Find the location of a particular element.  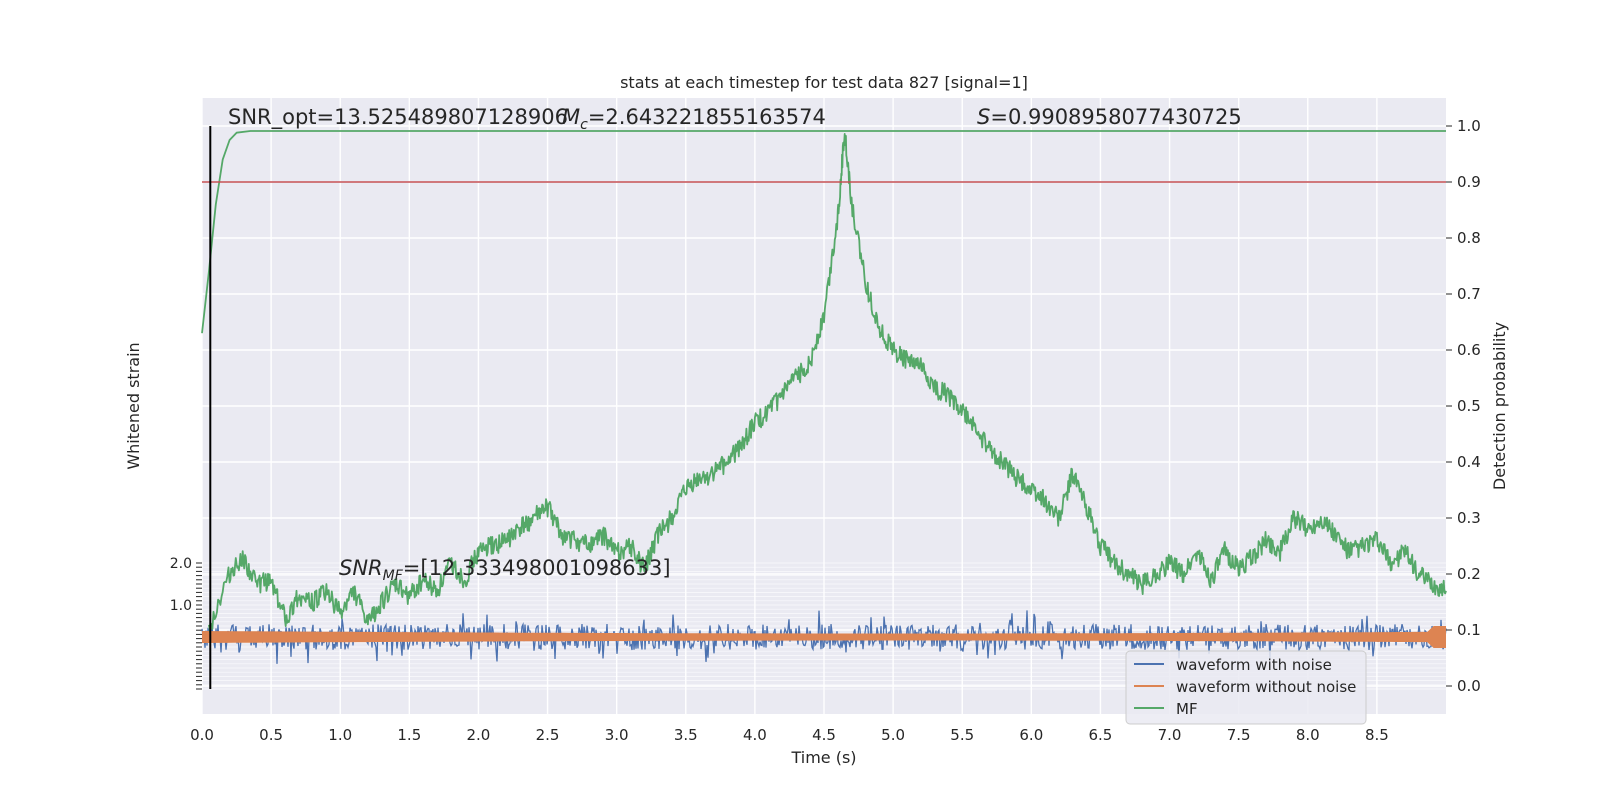

y-tick-label: 0.4 is located at coordinates (1469, 462).